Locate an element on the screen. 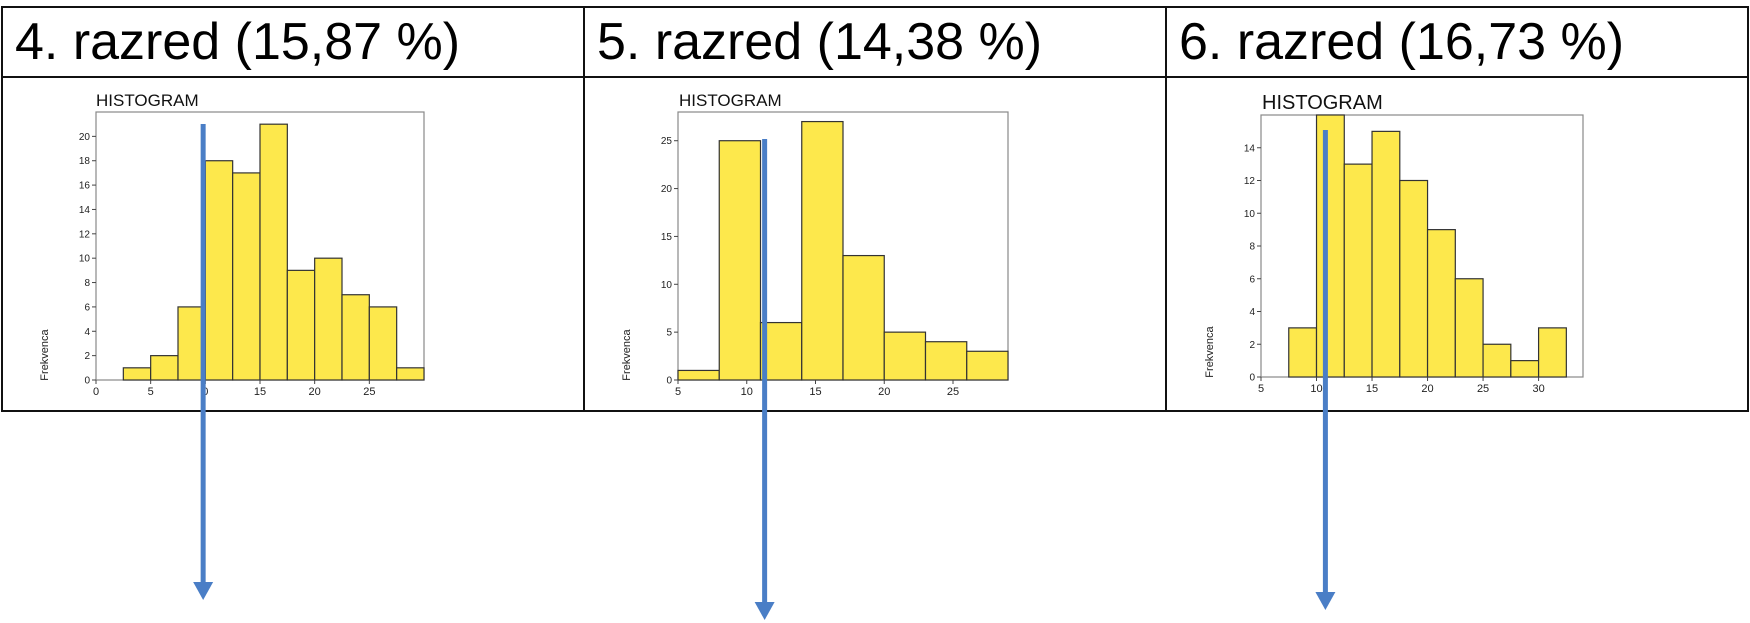 This screenshot has height=623, width=1750. x-tick-label: 0 is located at coordinates (96, 392).